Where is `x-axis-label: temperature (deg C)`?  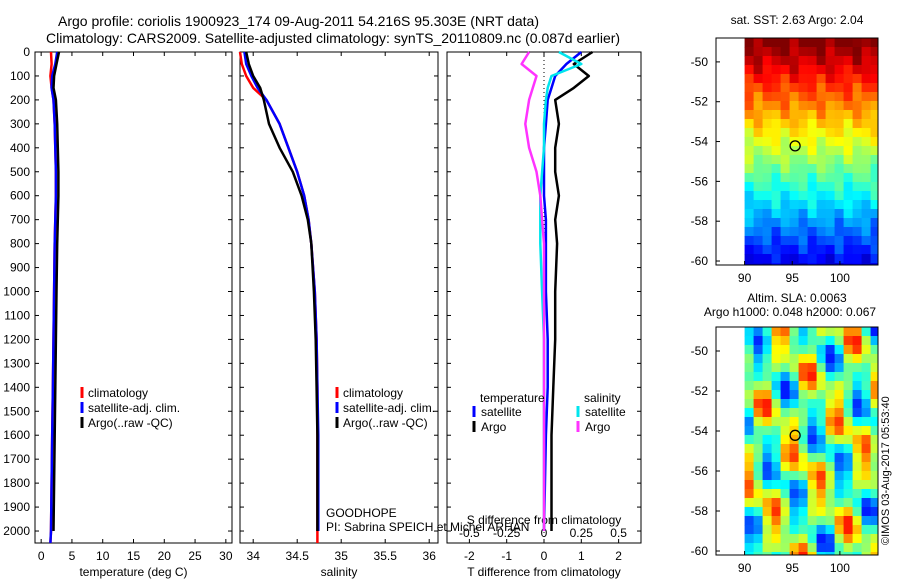
x-axis-label: temperature (deg C) is located at coordinates (133, 572).